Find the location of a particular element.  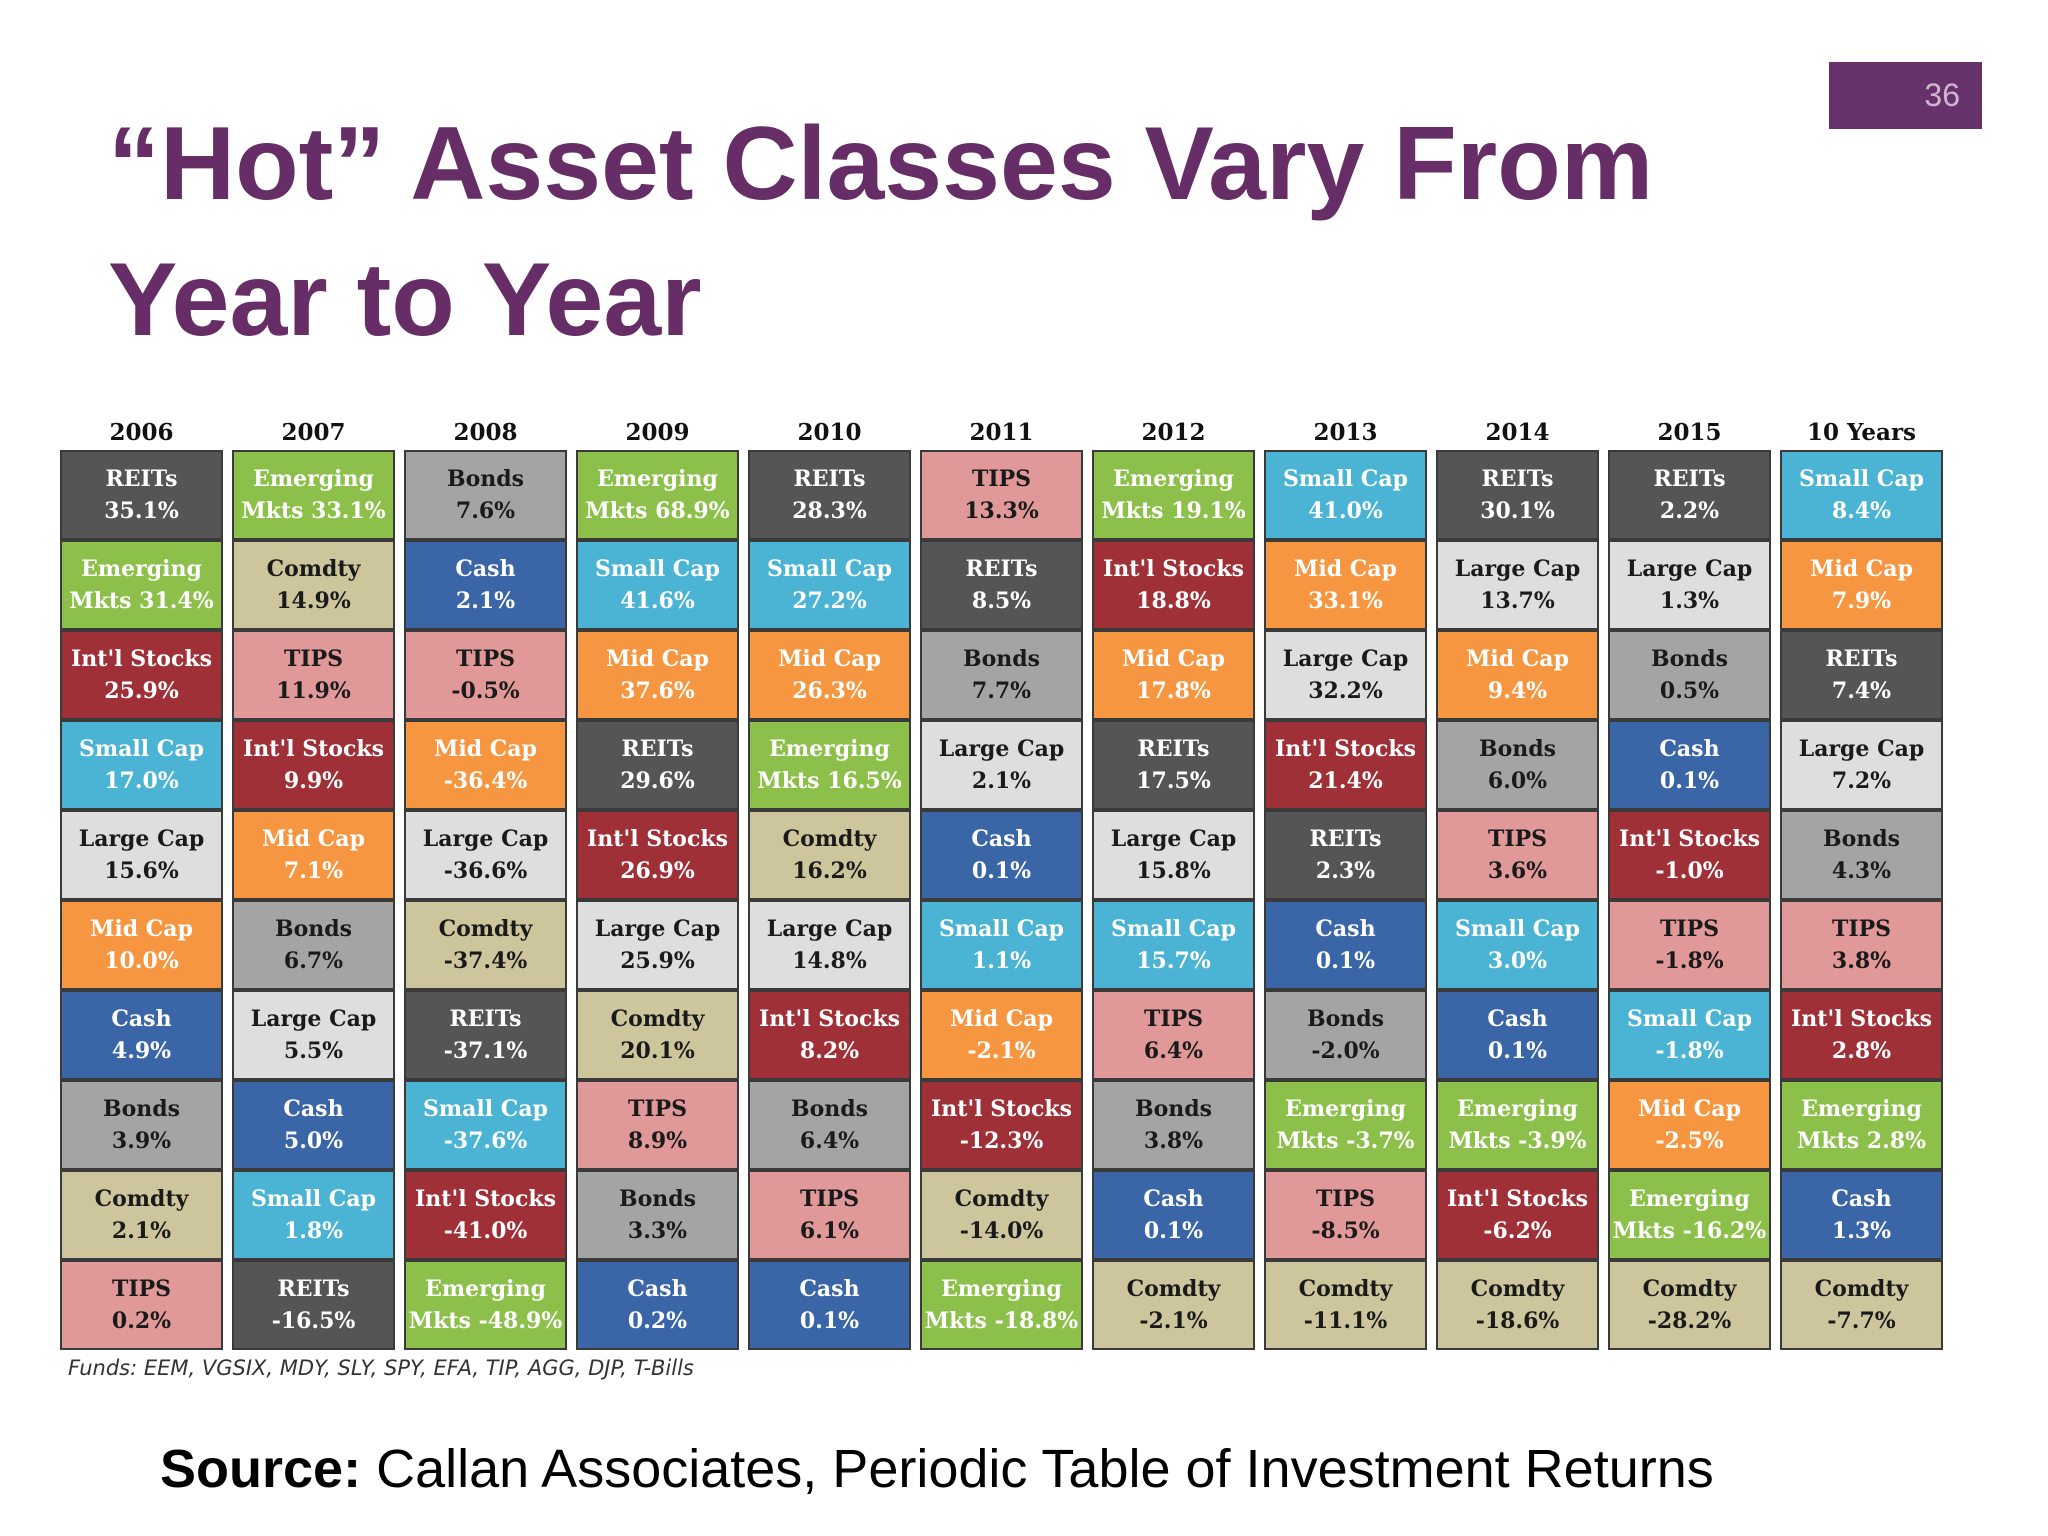

return-value-label: 33.1% is located at coordinates (1345, 601).